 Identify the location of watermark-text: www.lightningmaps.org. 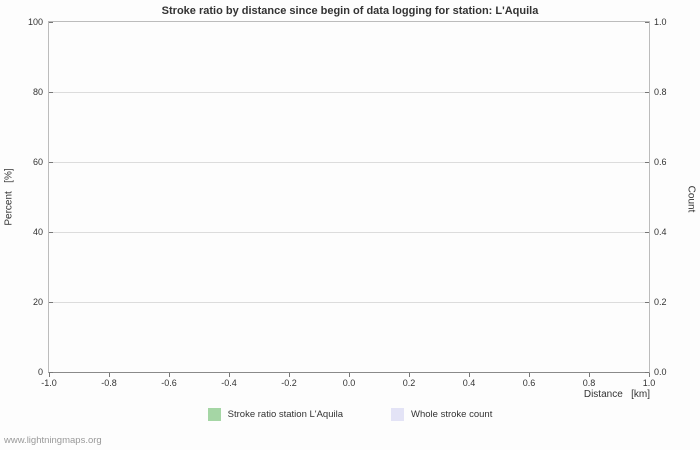
(53, 440).